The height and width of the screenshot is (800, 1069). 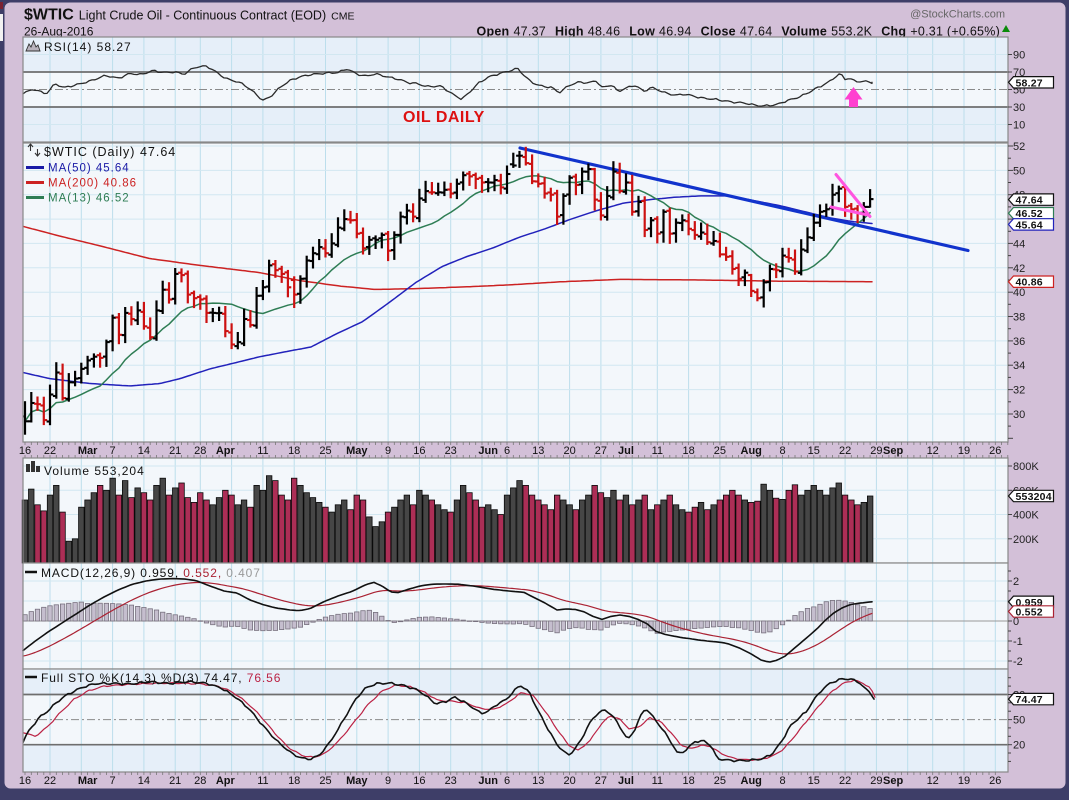 I want to click on svg-text: 34, so click(x=1019, y=366).